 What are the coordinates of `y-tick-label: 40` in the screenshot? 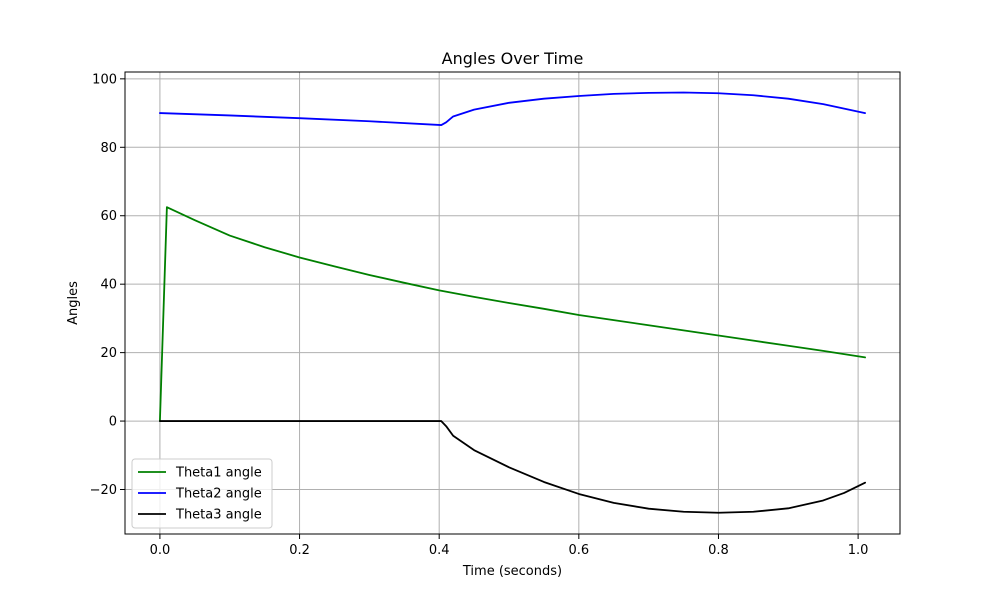 It's located at (108, 285).